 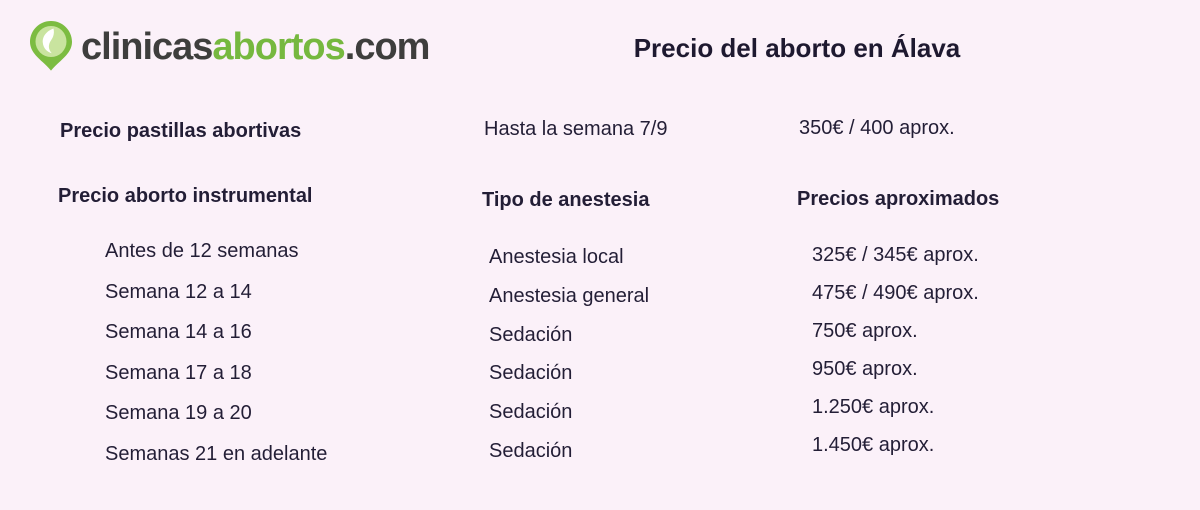 What do you see at coordinates (216, 453) in the screenshot?
I see `table-cell-week: Semanas 21 en adelante` at bounding box center [216, 453].